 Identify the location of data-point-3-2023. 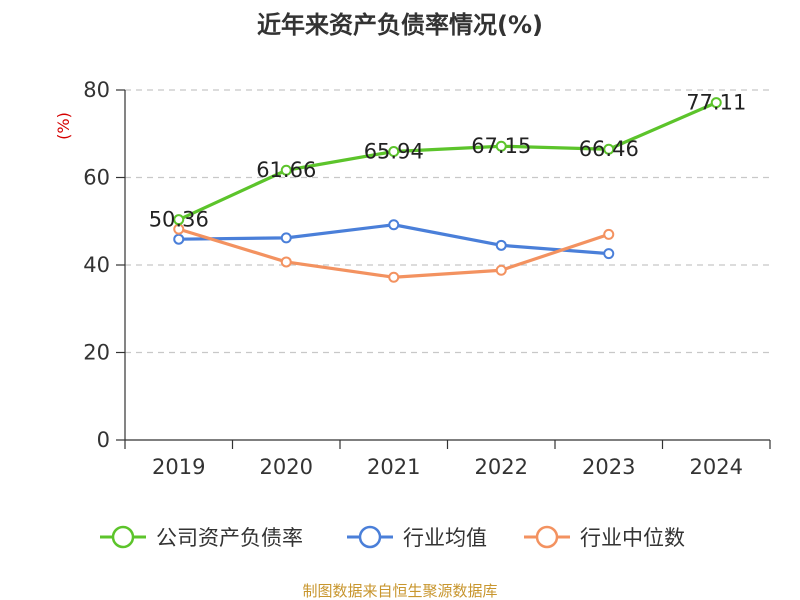
(609, 234).